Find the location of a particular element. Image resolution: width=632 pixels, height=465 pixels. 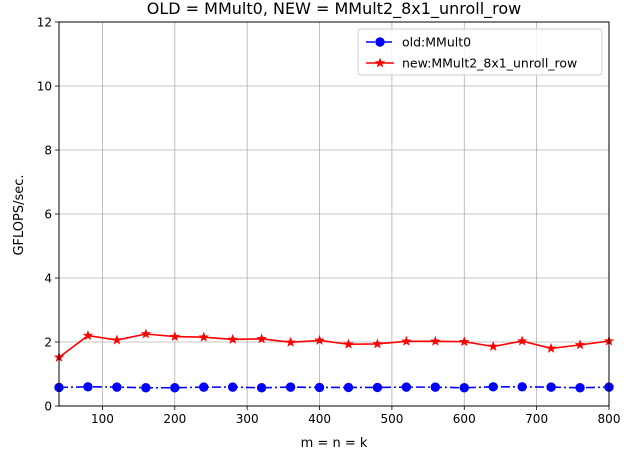

x-axis-label: m = n = k is located at coordinates (334, 443).